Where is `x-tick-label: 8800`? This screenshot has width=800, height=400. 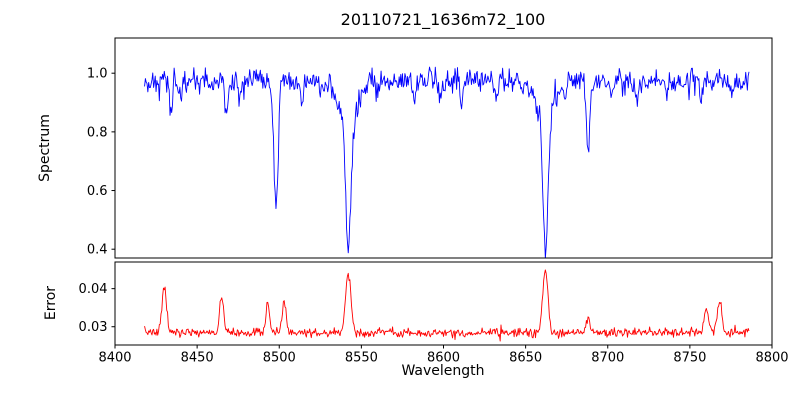 x-tick-label: 8800 is located at coordinates (771, 358).